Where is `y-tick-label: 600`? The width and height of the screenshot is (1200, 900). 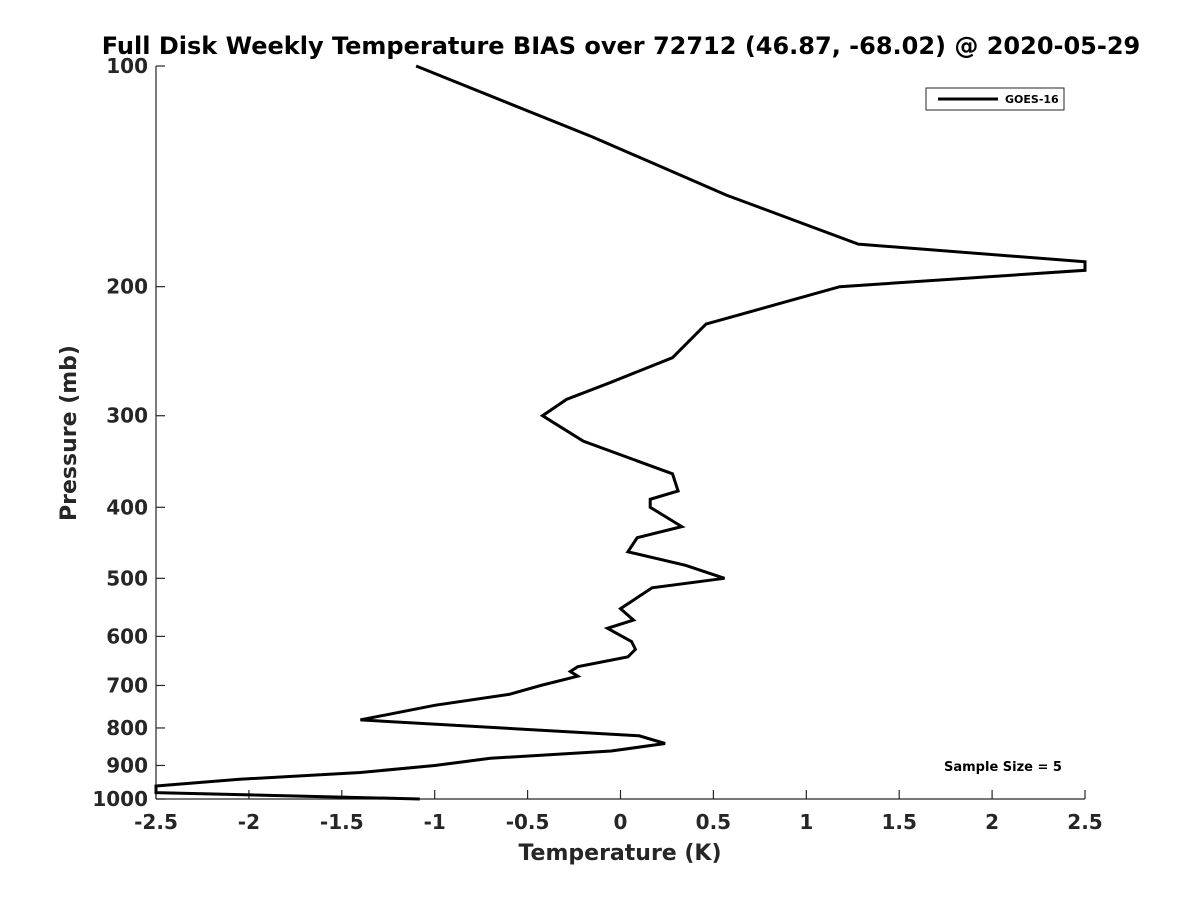 y-tick-label: 600 is located at coordinates (127, 636).